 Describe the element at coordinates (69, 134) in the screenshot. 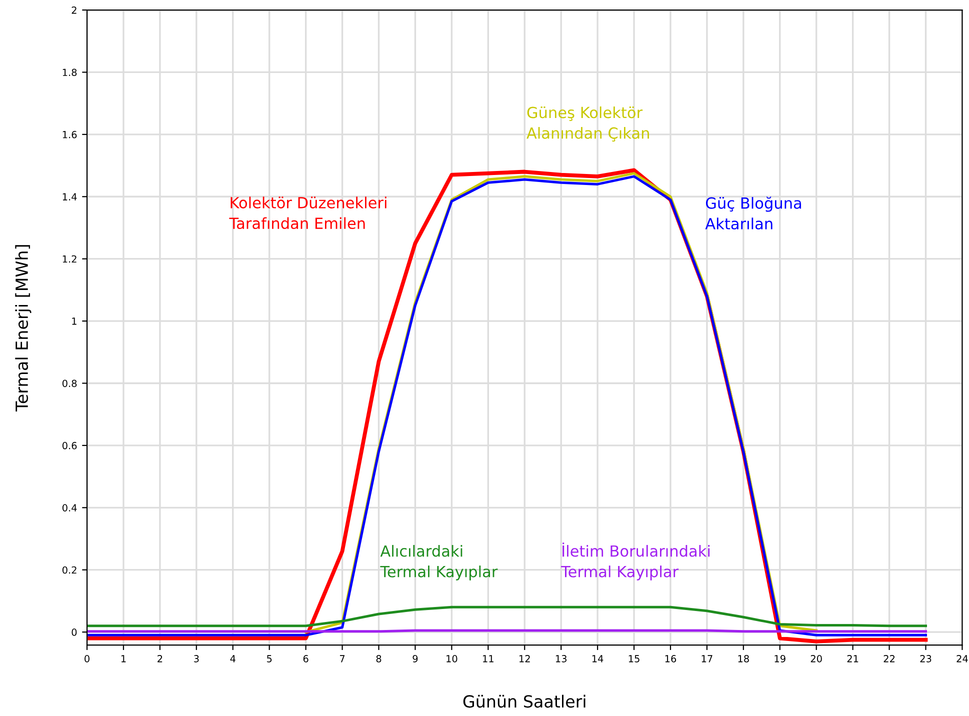

I see `y-tick-label: 1.6` at that location.